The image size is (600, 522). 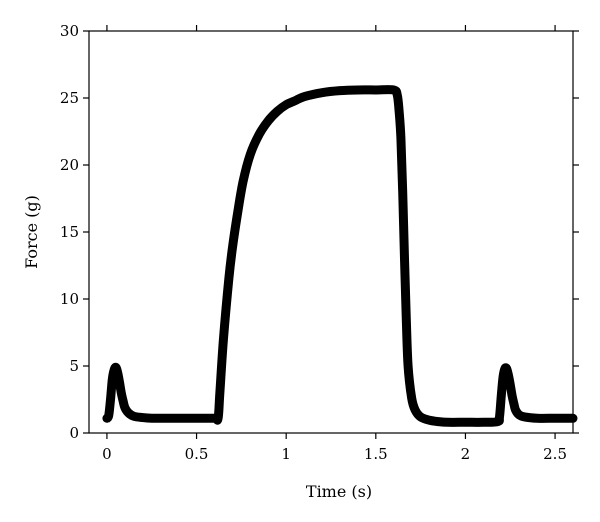 I want to click on y-tick-labels: 0 5 10 15 20 25 30, so click(x=69, y=232).